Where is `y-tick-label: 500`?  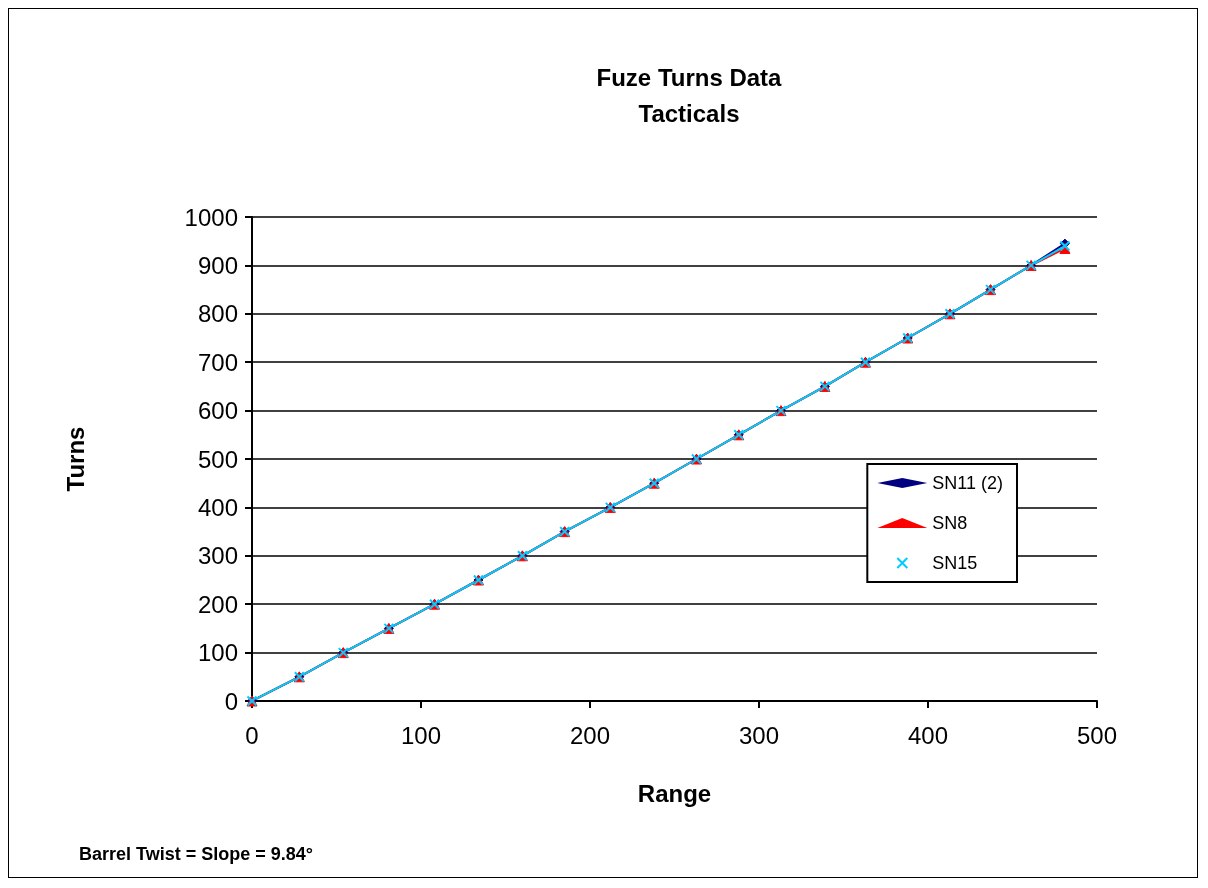 y-tick-label: 500 is located at coordinates (217, 459).